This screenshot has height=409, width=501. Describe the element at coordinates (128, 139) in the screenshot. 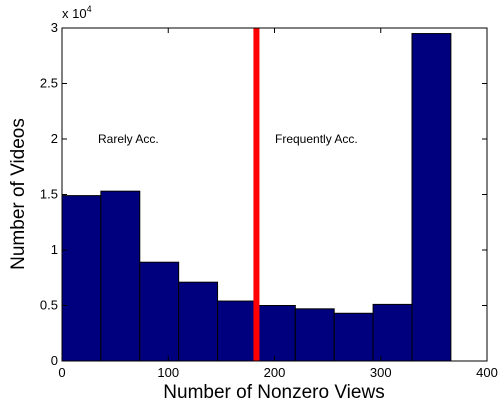

I see `annotation: Rarely Acc.` at that location.